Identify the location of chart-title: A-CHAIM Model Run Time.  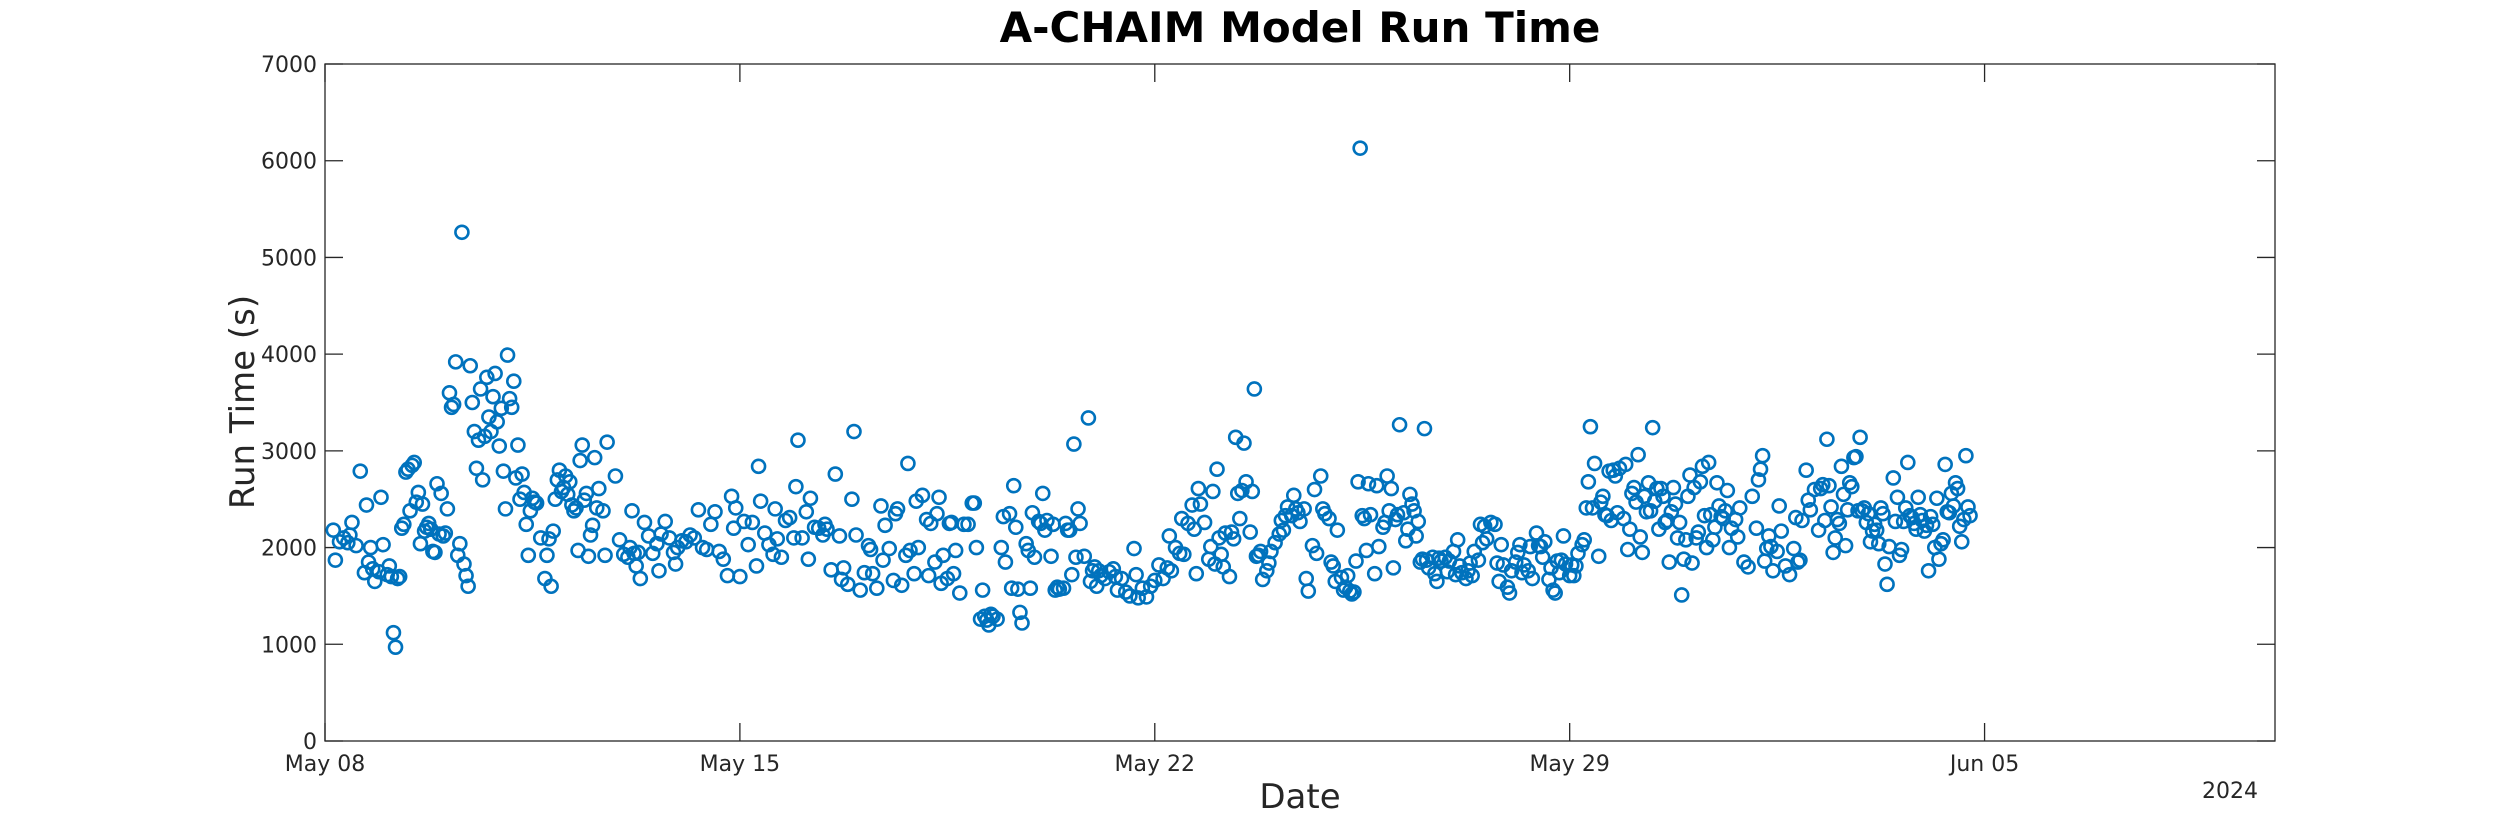
(1300, 27).